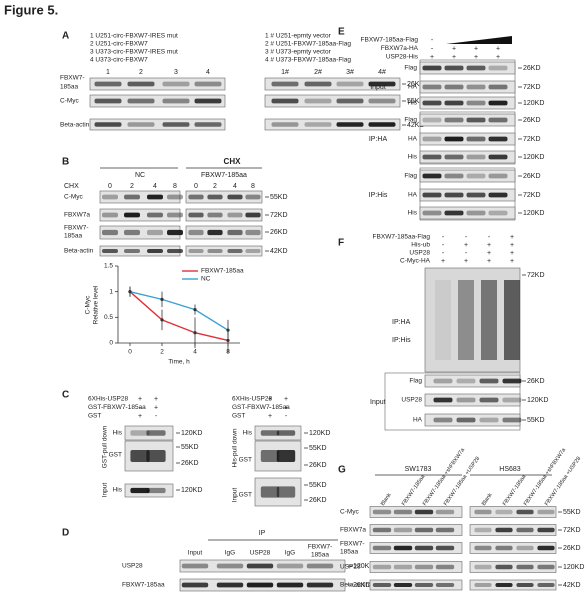  Describe the element at coordinates (382, 72) in the screenshot. I see `label: 4#` at that location.